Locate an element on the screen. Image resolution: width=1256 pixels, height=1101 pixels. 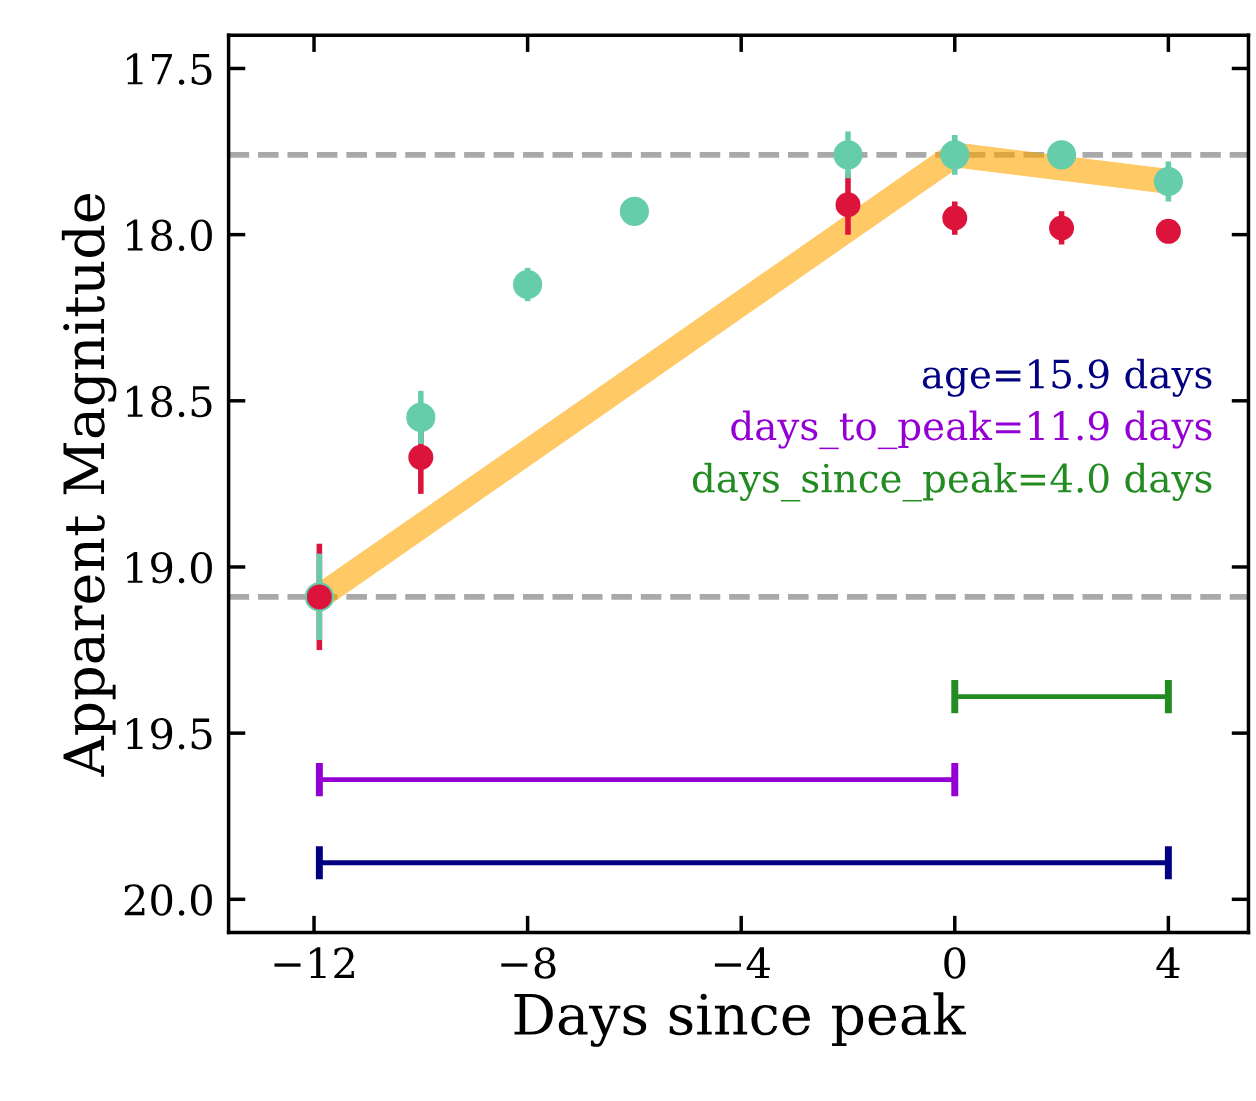
text: age=15.9 days is located at coordinates (1067, 377).